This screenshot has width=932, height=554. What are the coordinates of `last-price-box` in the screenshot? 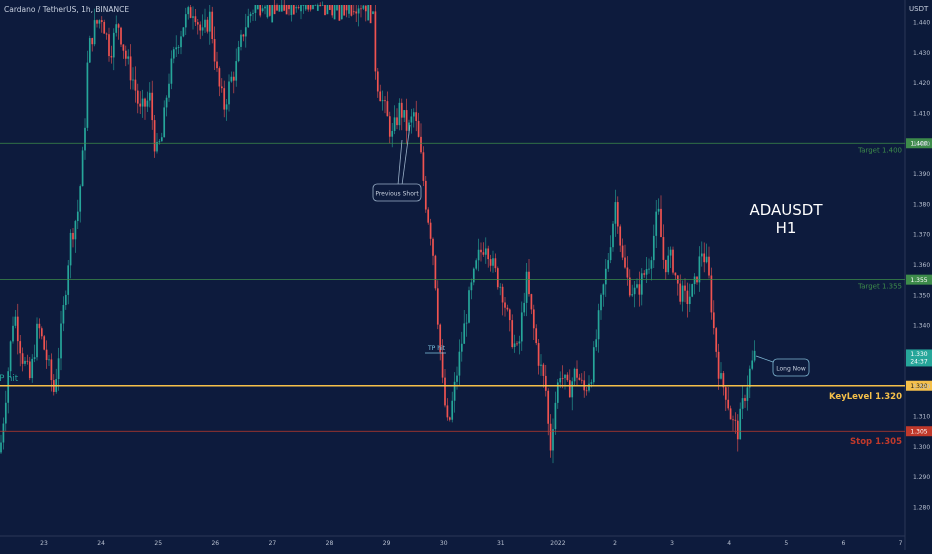 It's located at (919, 358).